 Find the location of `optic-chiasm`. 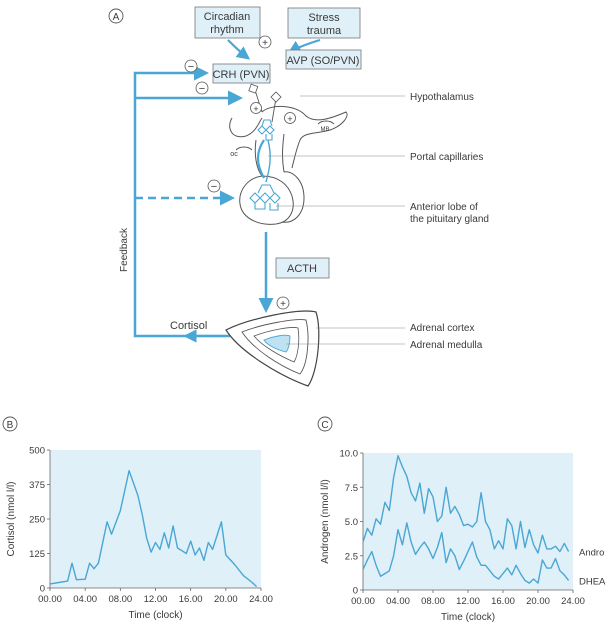

optic-chiasm is located at coordinates (244, 148).